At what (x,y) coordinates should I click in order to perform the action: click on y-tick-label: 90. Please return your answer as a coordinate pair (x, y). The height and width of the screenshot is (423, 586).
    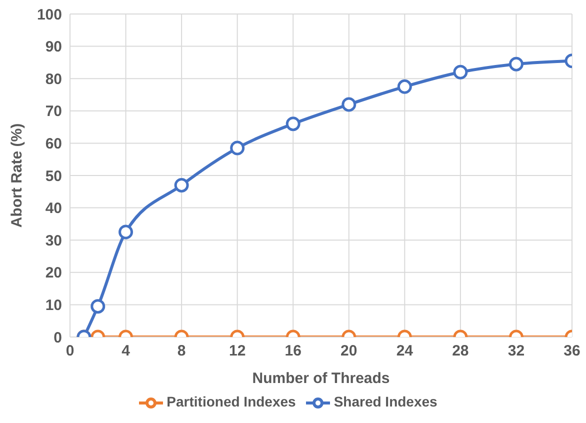
    Looking at the image, I should click on (53, 47).